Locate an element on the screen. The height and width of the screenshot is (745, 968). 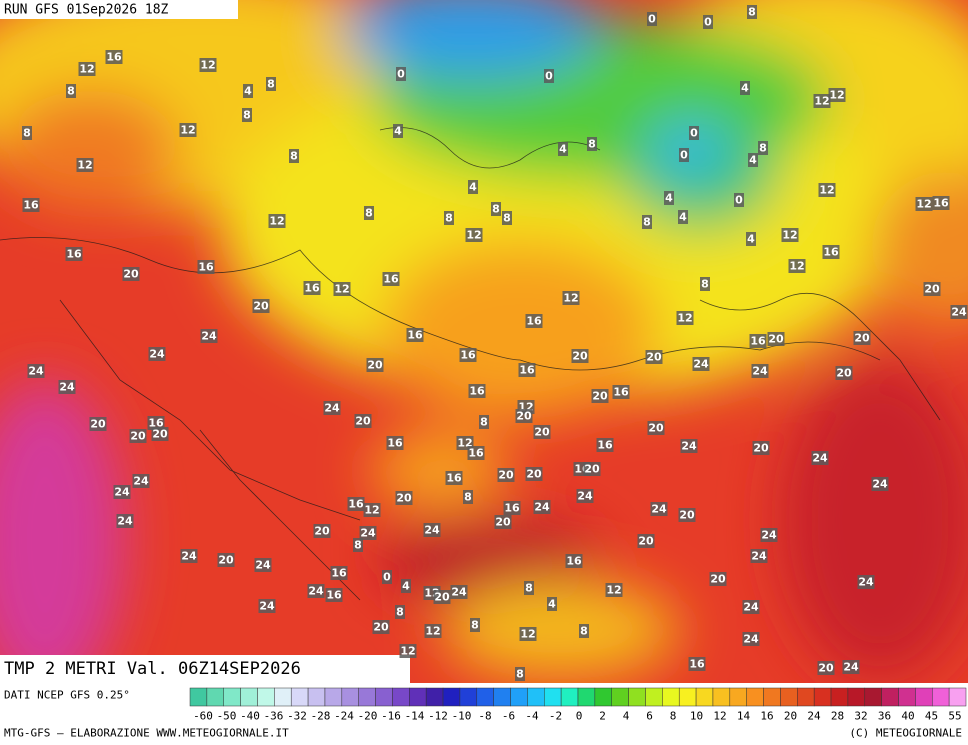
scale-label: 32 is located at coordinates (860, 716).